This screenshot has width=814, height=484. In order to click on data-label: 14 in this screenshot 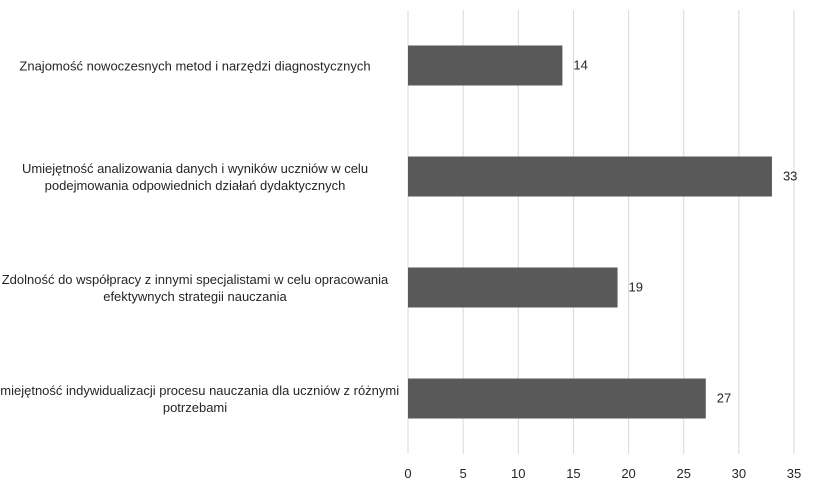, I will do `click(580, 65)`.